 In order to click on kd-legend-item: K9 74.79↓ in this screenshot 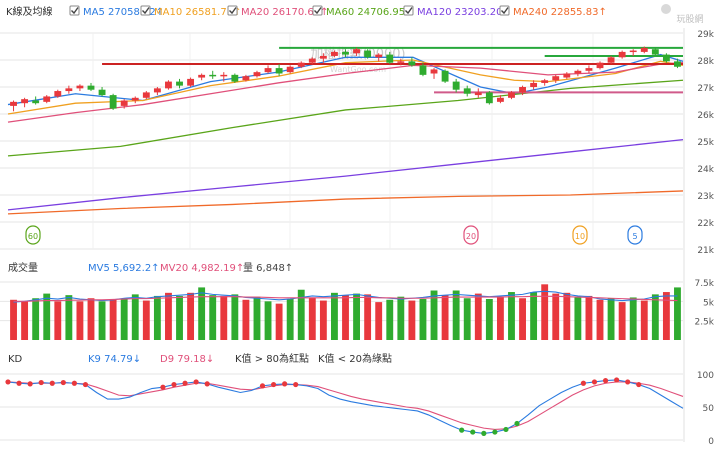, I will do `click(114, 359)`.